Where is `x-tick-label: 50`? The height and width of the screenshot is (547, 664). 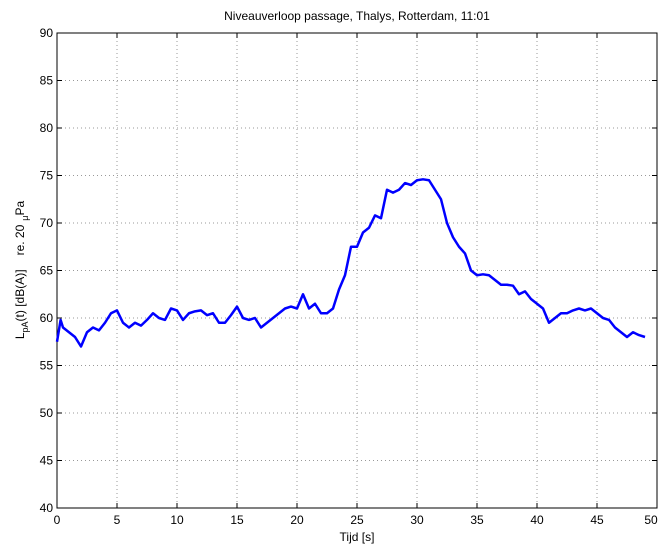
x-tick-label: 50 is located at coordinates (651, 520).